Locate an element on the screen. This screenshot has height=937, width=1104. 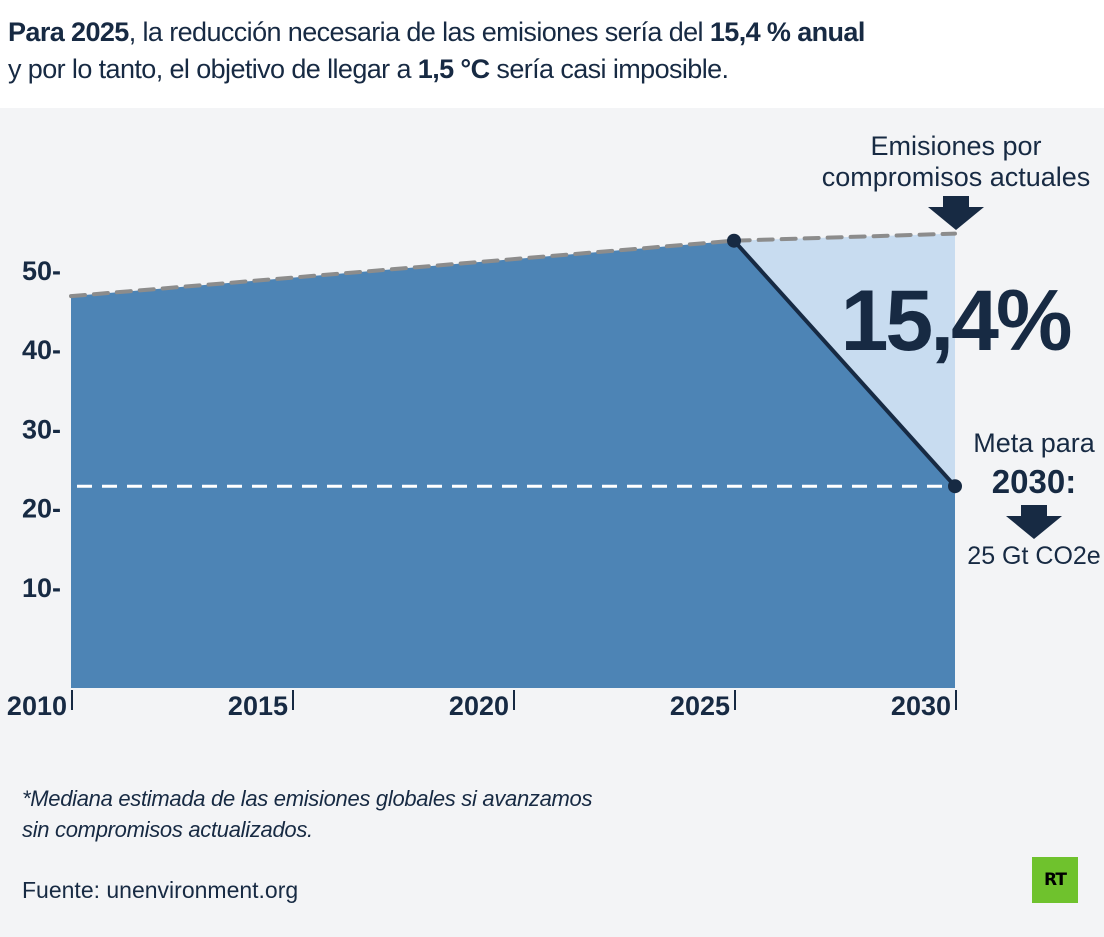
target-label-line1: Meta para is located at coordinates (1034, 443).